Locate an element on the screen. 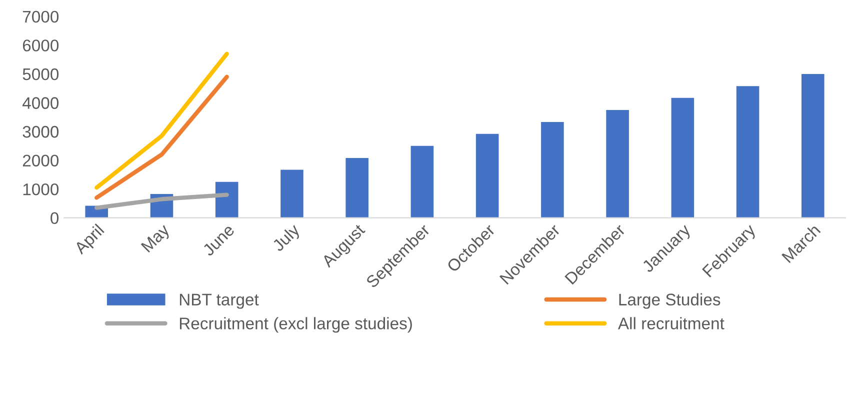 The image size is (854, 411). x-tick-label: July is located at coordinates (287, 238).